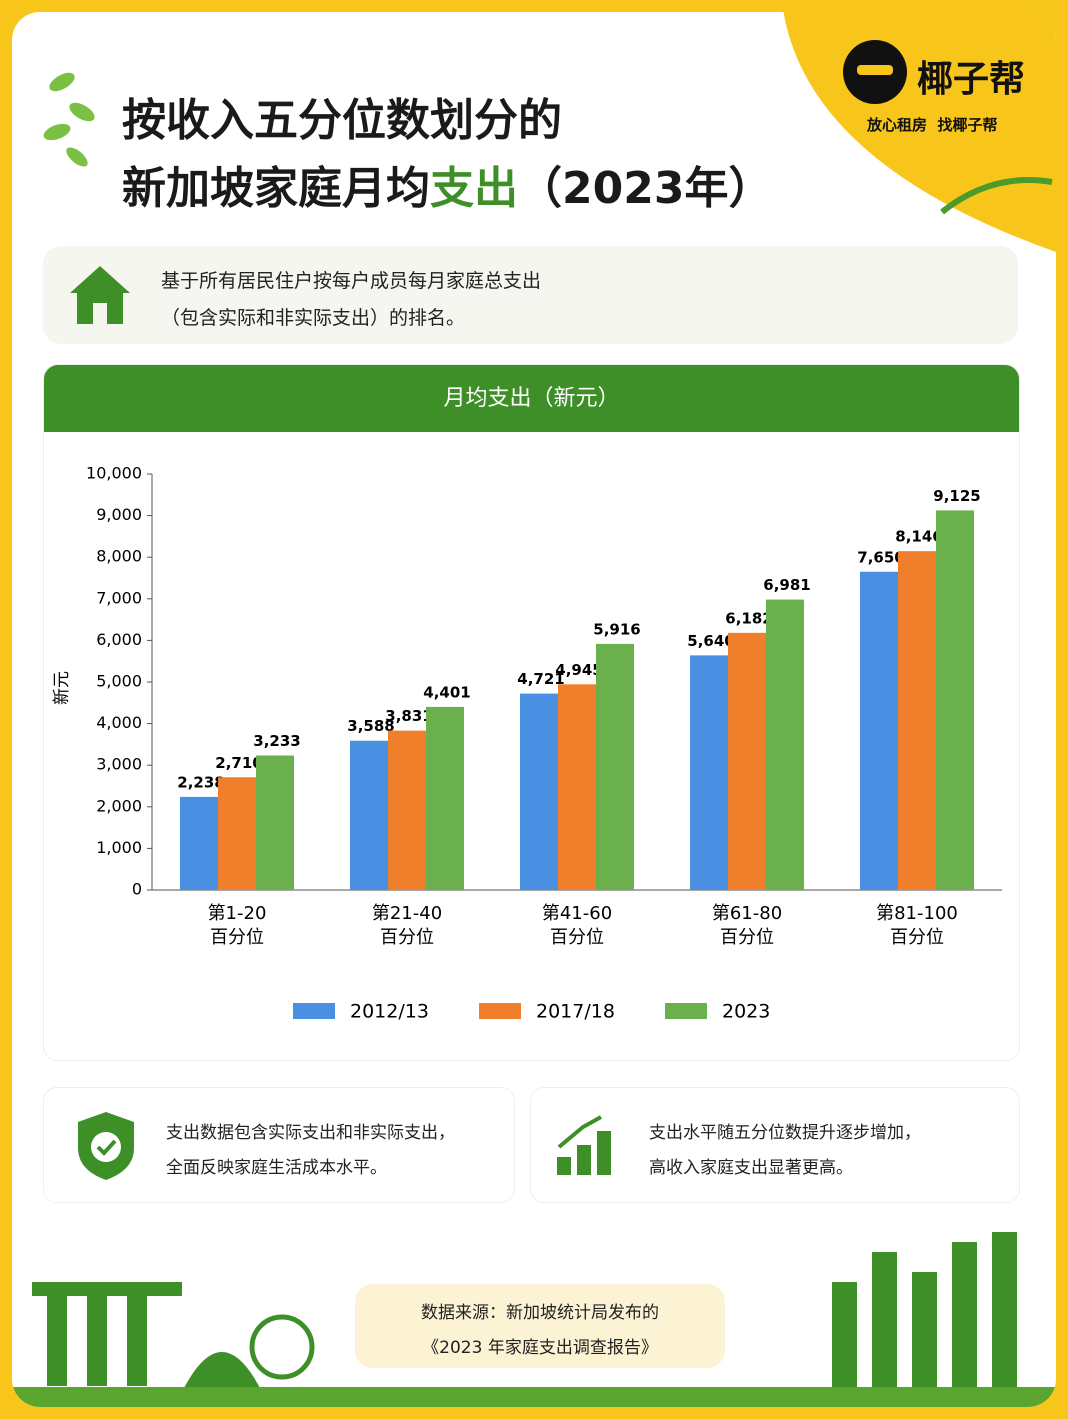 The image size is (1068, 1419). What do you see at coordinates (276, 1168) in the screenshot?
I see `note-text: 全面反映家庭生活成本水平。` at bounding box center [276, 1168].